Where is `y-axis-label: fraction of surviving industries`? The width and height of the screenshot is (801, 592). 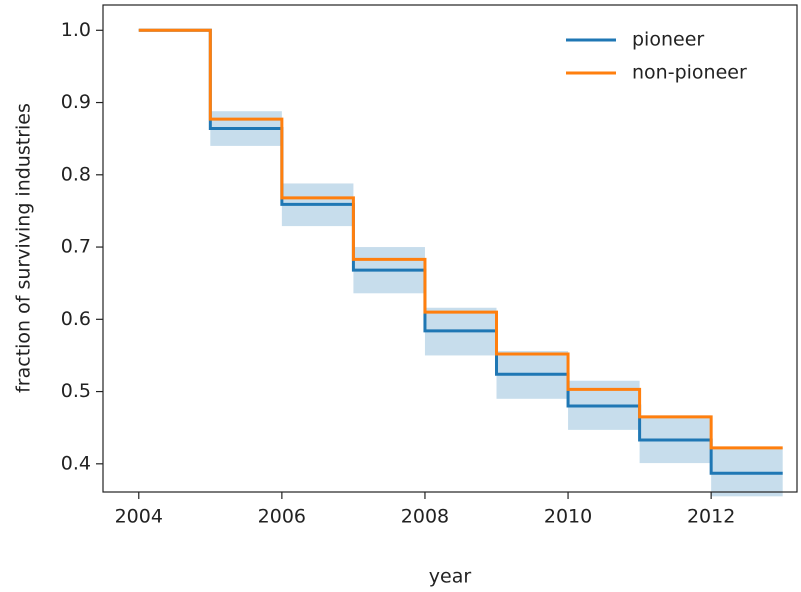 y-axis-label: fraction of surviving industries is located at coordinates (24, 248).